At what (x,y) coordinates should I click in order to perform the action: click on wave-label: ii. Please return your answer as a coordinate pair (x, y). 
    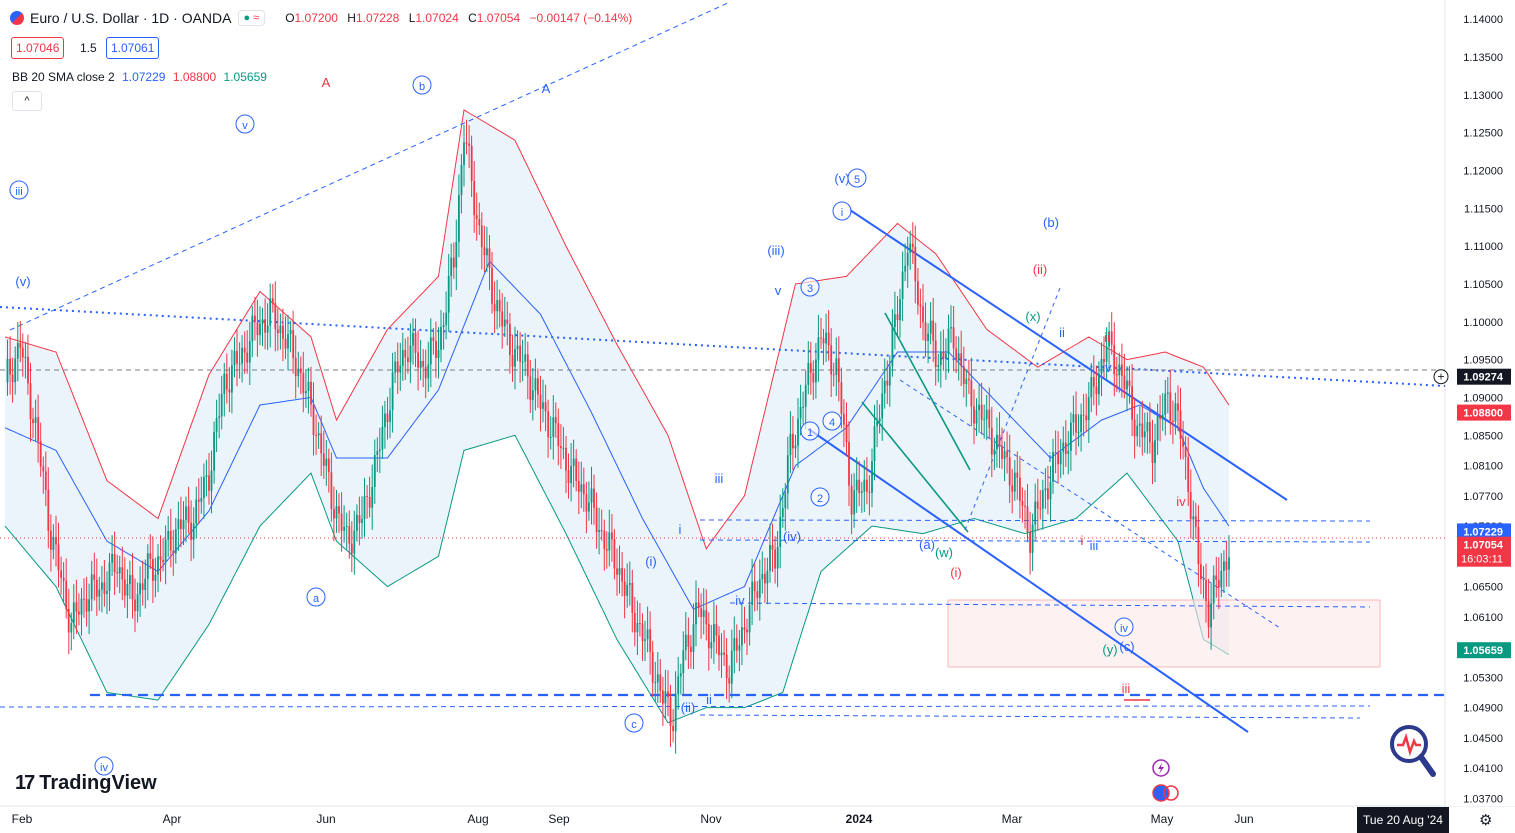
    Looking at the image, I should click on (709, 699).